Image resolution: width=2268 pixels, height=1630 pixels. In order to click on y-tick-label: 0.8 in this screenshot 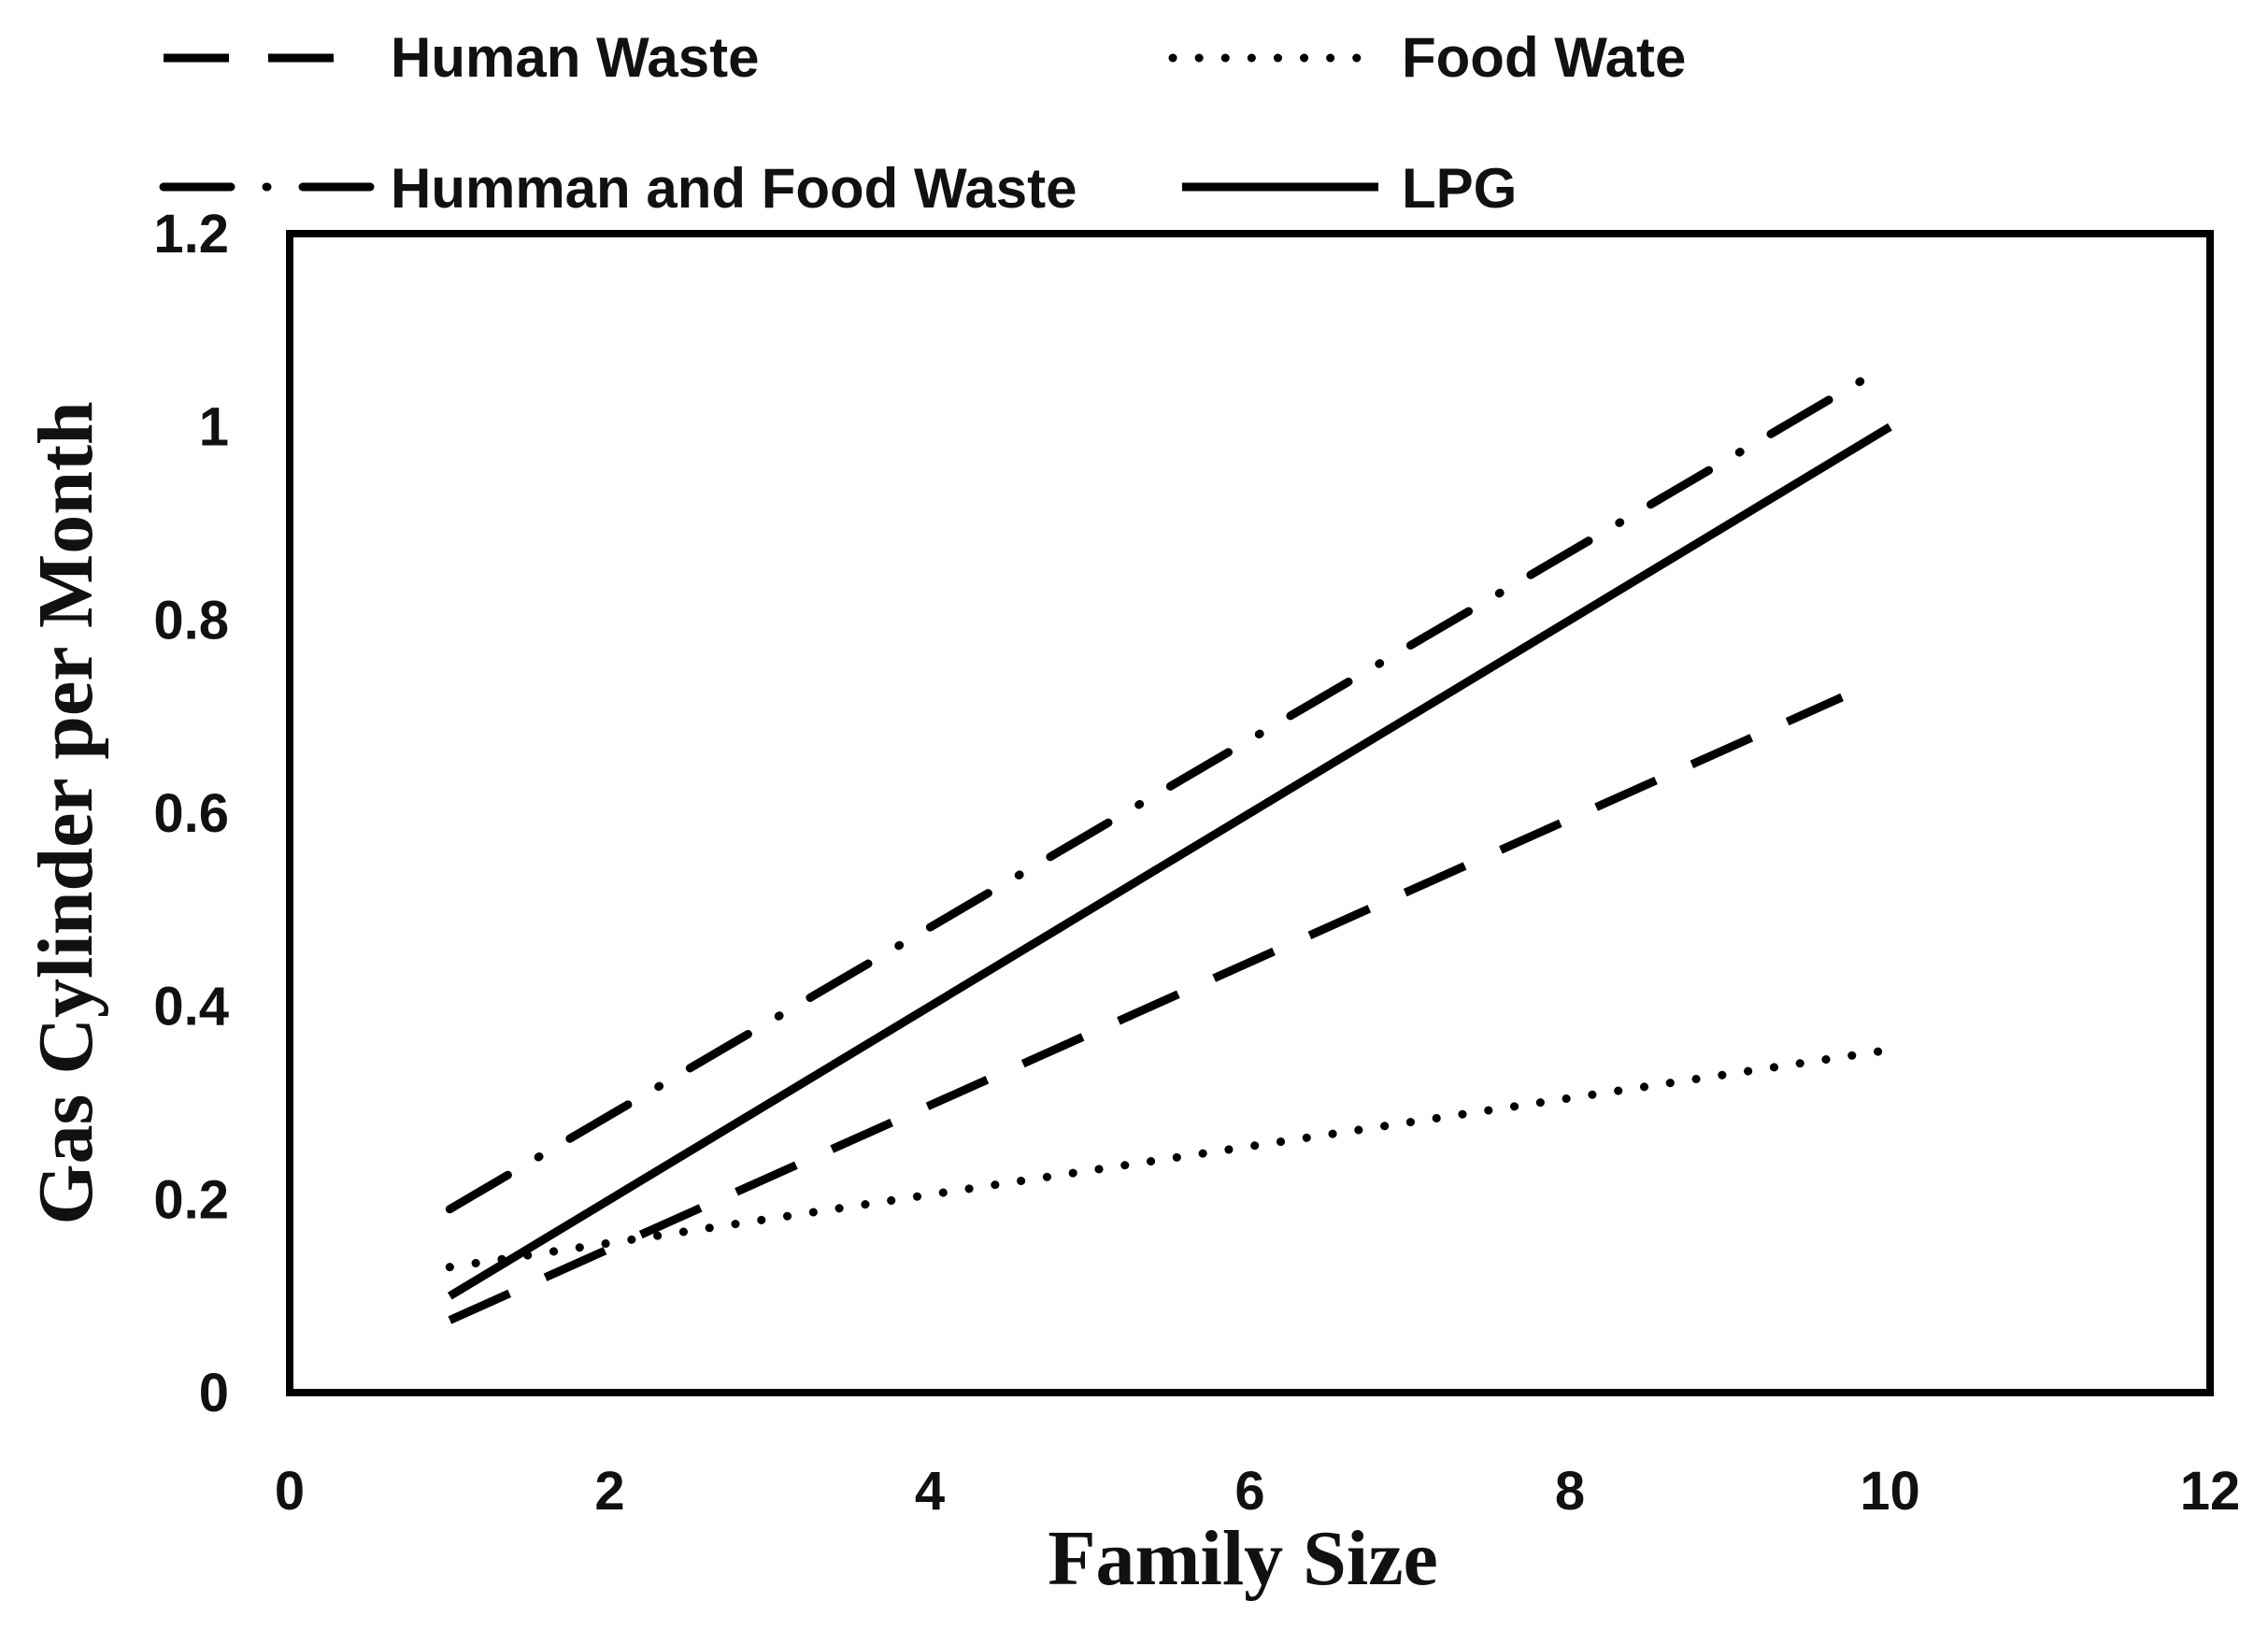, I will do `click(191, 620)`.